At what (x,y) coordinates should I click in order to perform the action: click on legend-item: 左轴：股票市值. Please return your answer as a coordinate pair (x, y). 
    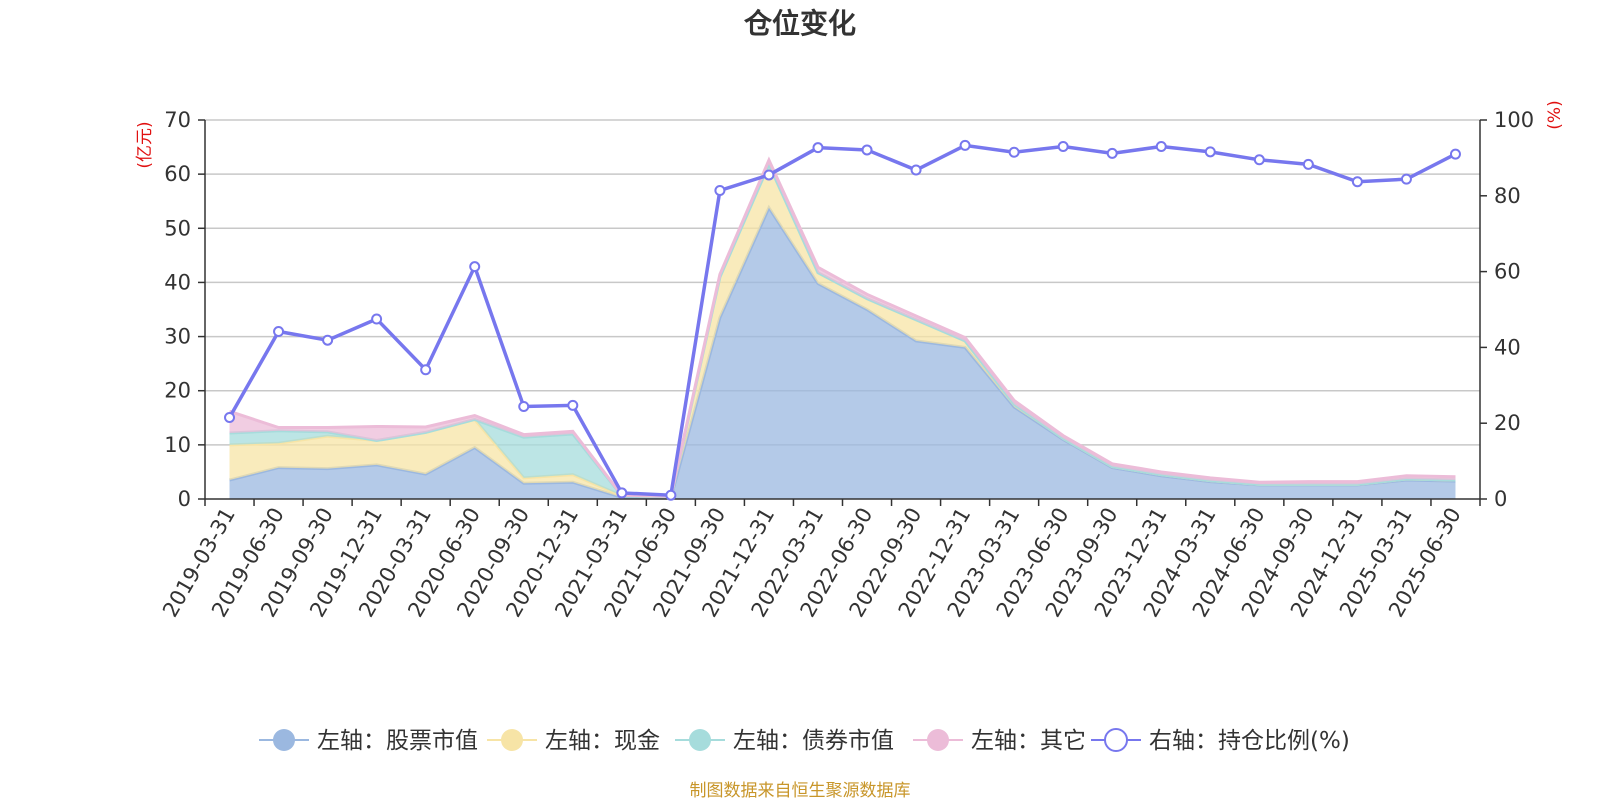
    Looking at the image, I should click on (368, 741).